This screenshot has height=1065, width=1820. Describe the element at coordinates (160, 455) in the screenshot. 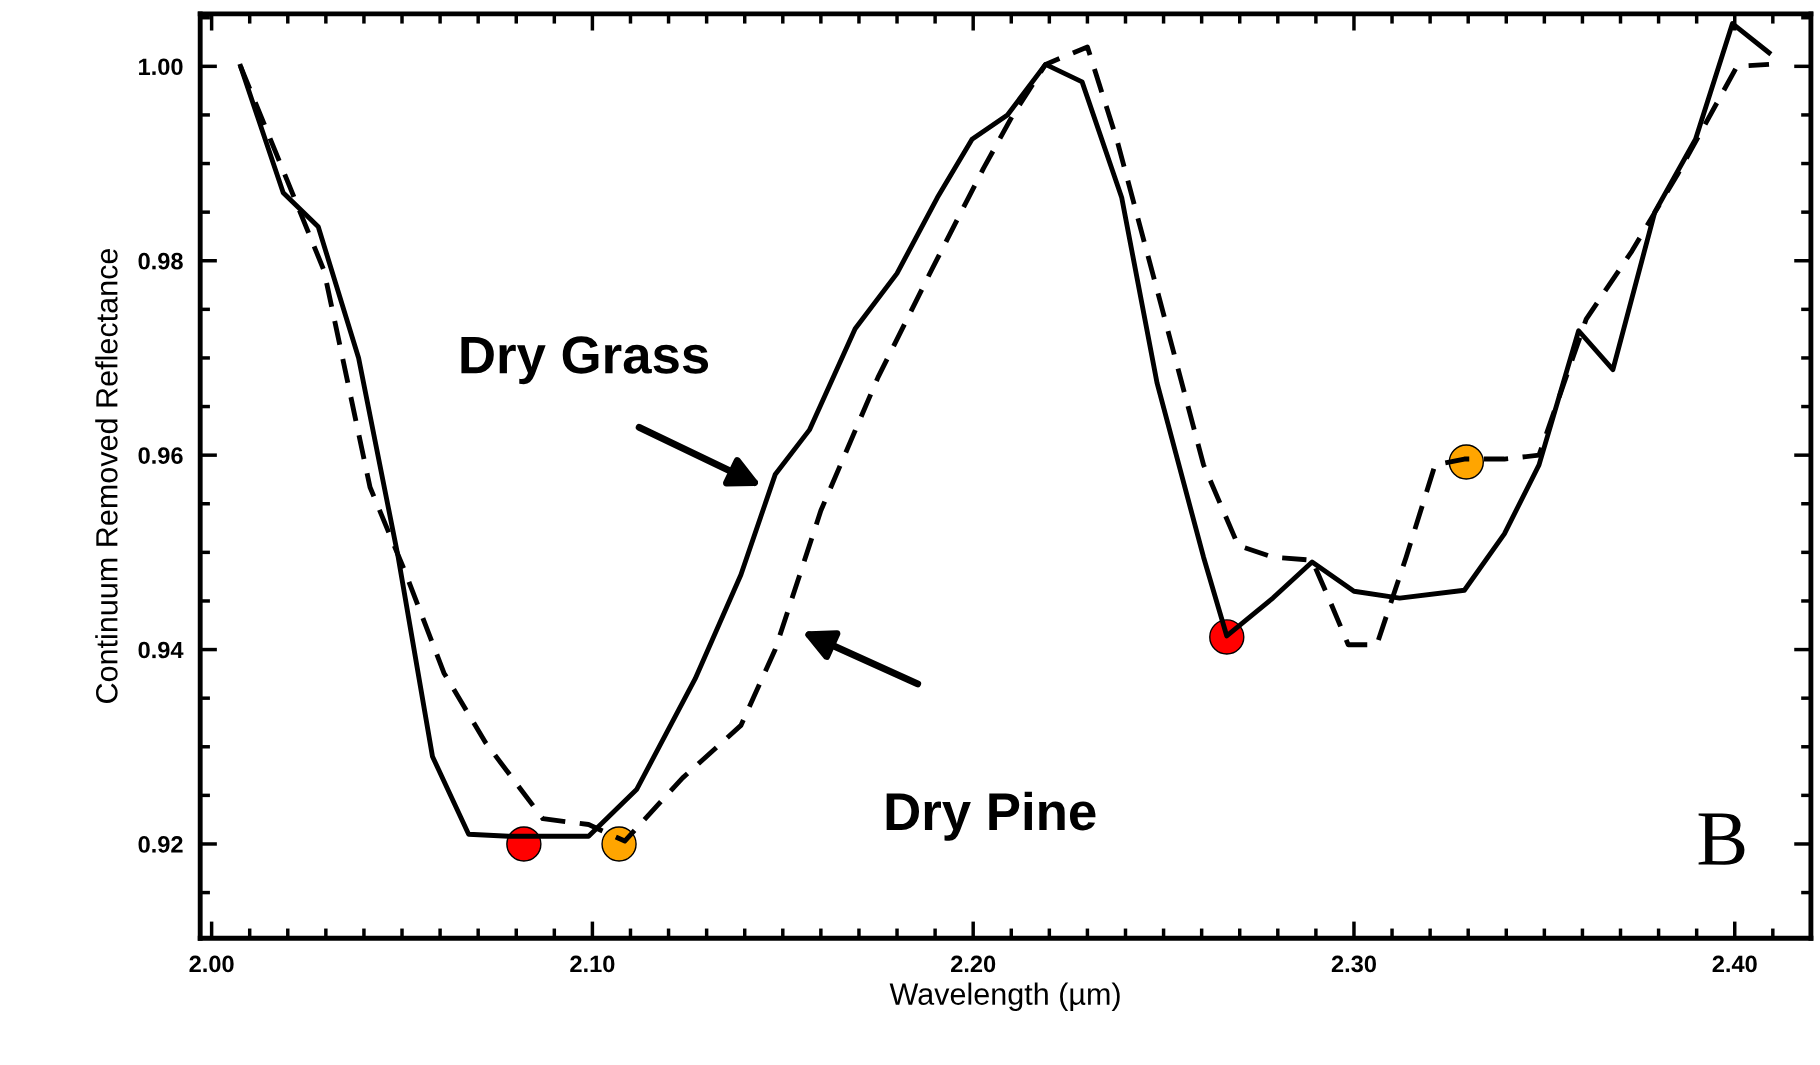

I see `y-tick-label: 0.96` at that location.